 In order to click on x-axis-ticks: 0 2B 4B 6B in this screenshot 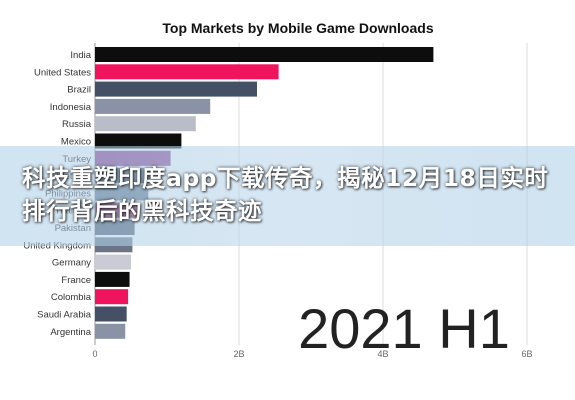, I will do `click(312, 354)`.